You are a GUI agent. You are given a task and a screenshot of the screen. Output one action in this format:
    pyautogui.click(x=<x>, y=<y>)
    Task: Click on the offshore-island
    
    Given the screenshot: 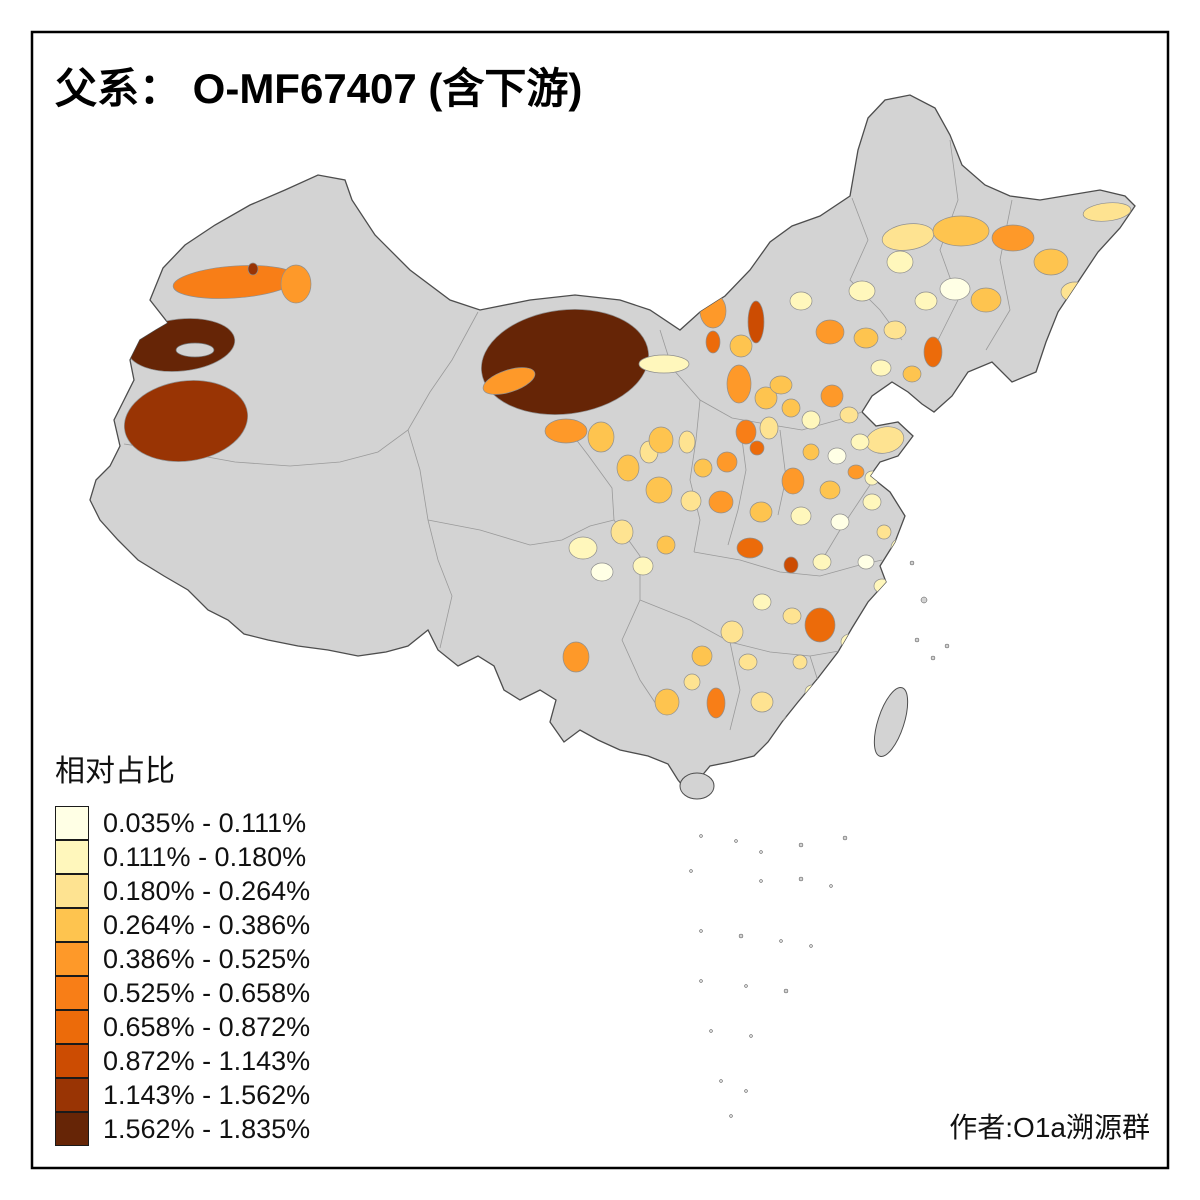 What is the action you would take?
    pyautogui.click(x=891, y=722)
    